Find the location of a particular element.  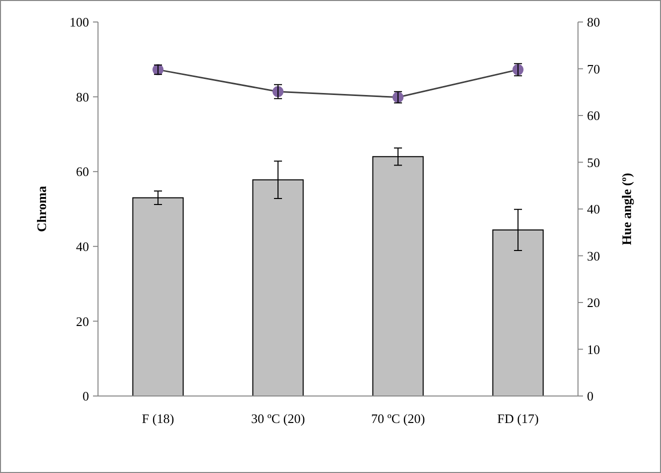

y2-tick-label: 20 is located at coordinates (593, 302).